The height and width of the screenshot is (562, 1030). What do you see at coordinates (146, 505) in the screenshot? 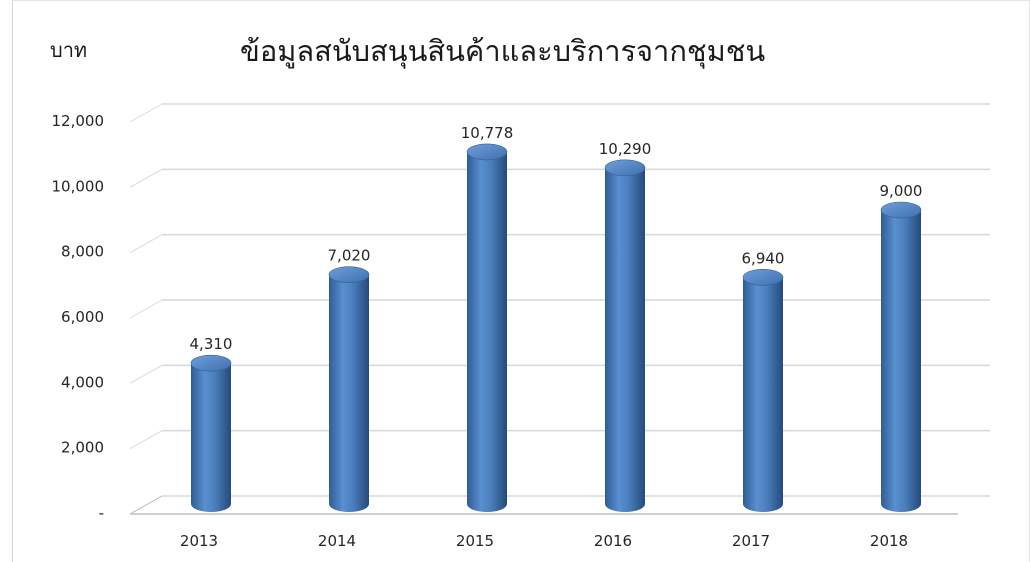
I see `x-axis-depth` at bounding box center [146, 505].